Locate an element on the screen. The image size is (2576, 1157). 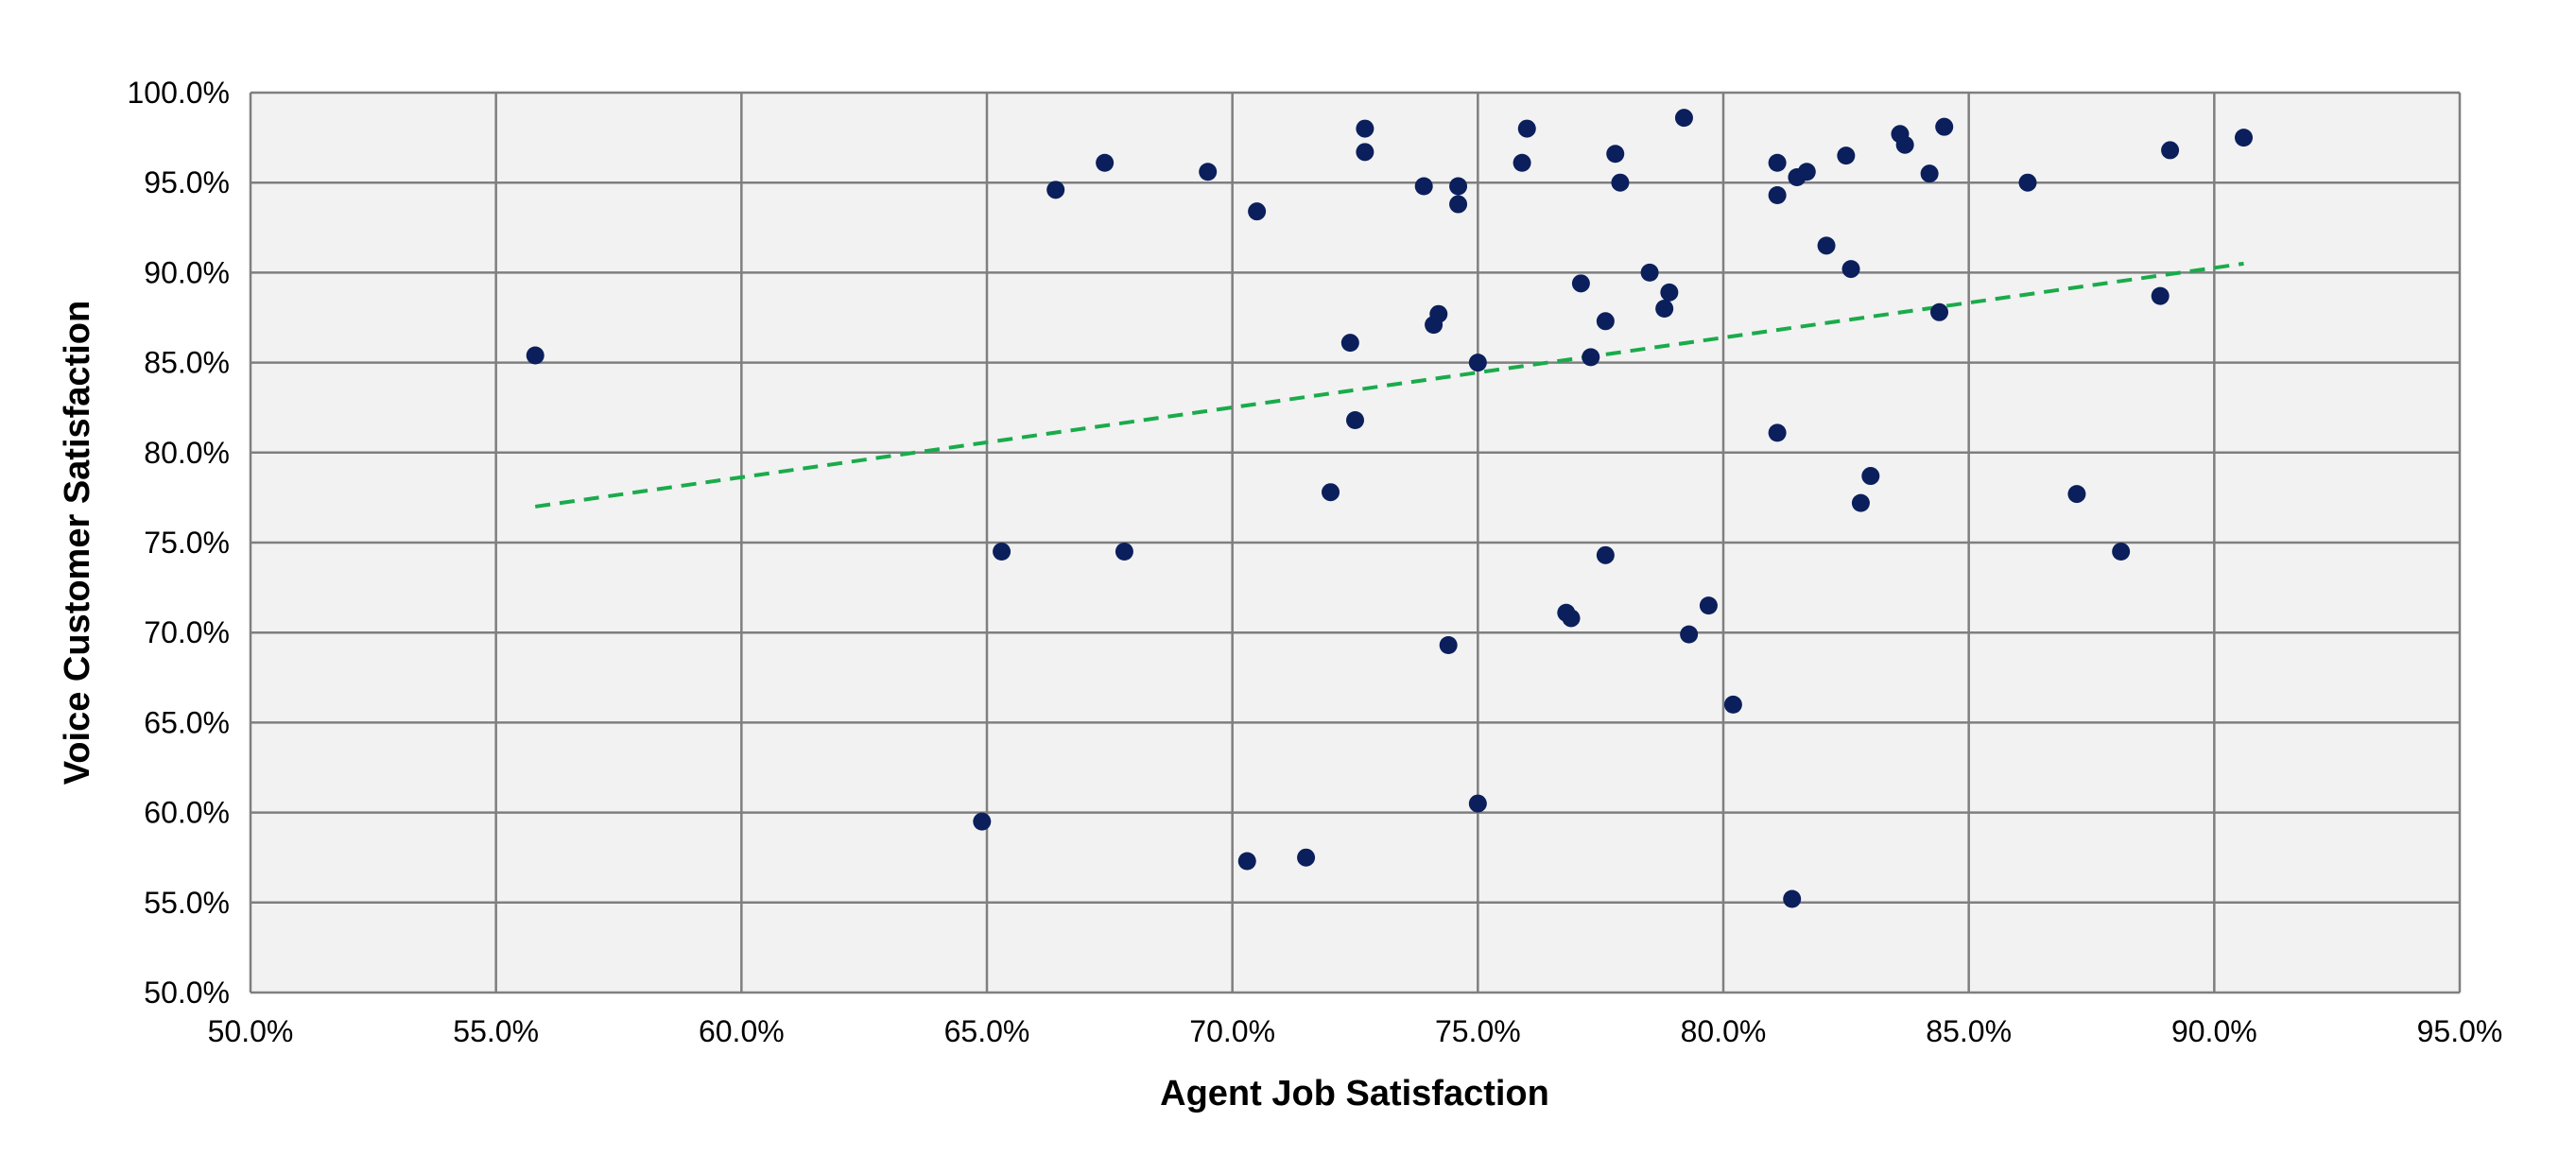
y-tick-label: 55.0% is located at coordinates (187, 903).